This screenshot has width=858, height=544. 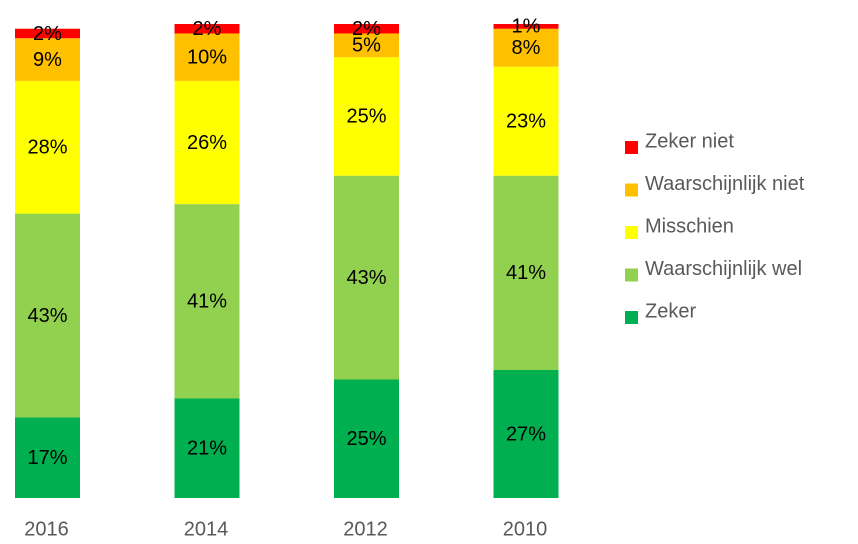 I want to click on data-label: 21%, so click(x=207, y=449).